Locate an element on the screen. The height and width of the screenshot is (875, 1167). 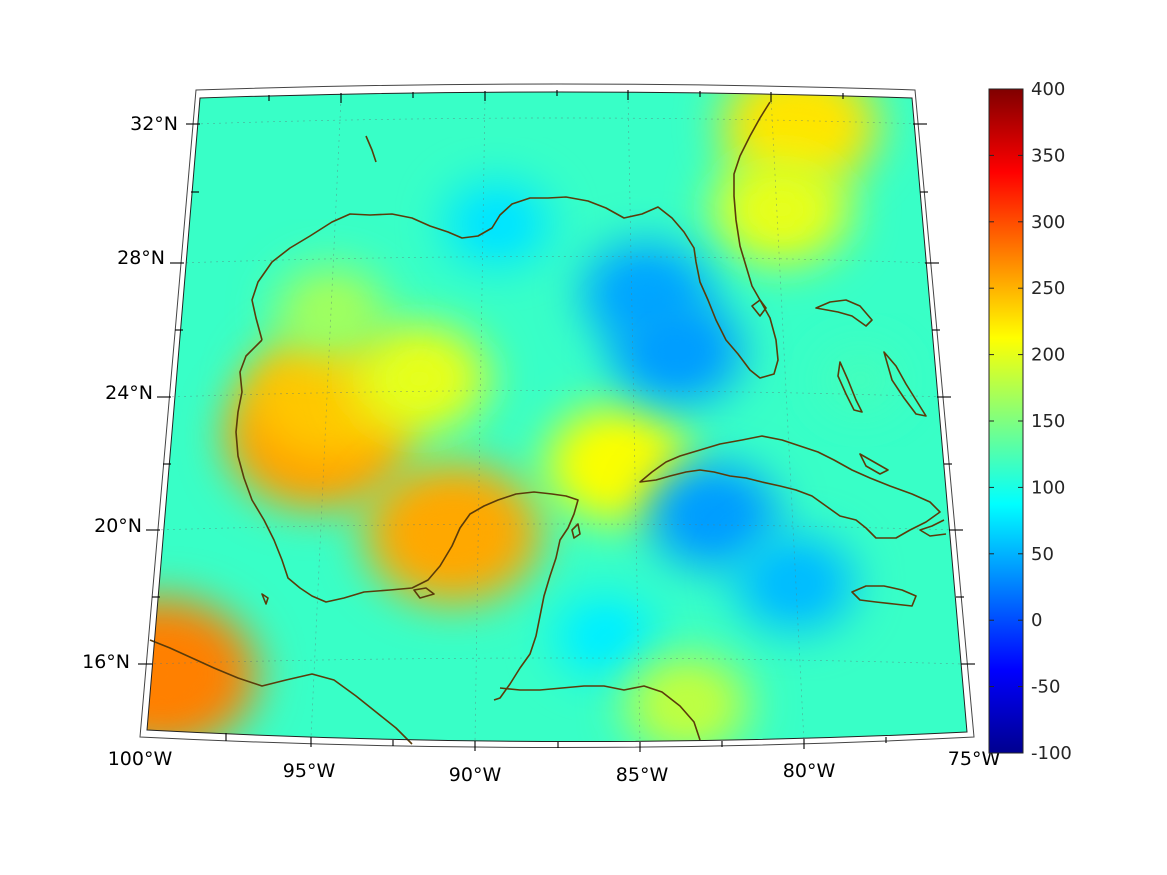
jamaica-coastline is located at coordinates (884, 596).